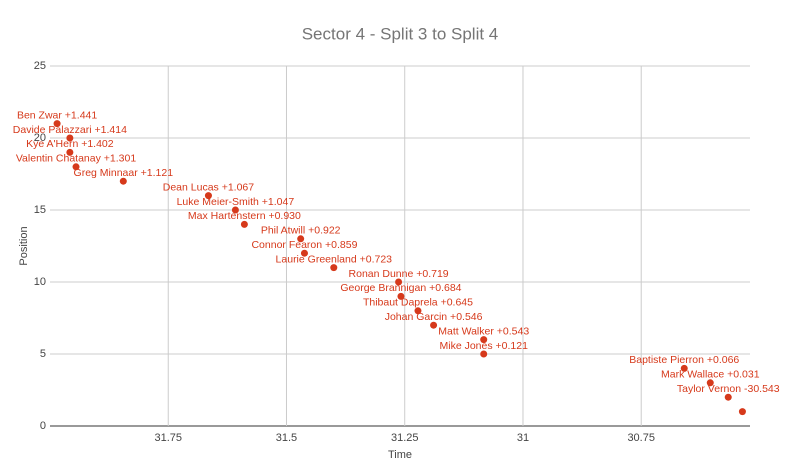  Describe the element at coordinates (286, 438) in the screenshot. I see `x-tick-label: 31.5` at that location.